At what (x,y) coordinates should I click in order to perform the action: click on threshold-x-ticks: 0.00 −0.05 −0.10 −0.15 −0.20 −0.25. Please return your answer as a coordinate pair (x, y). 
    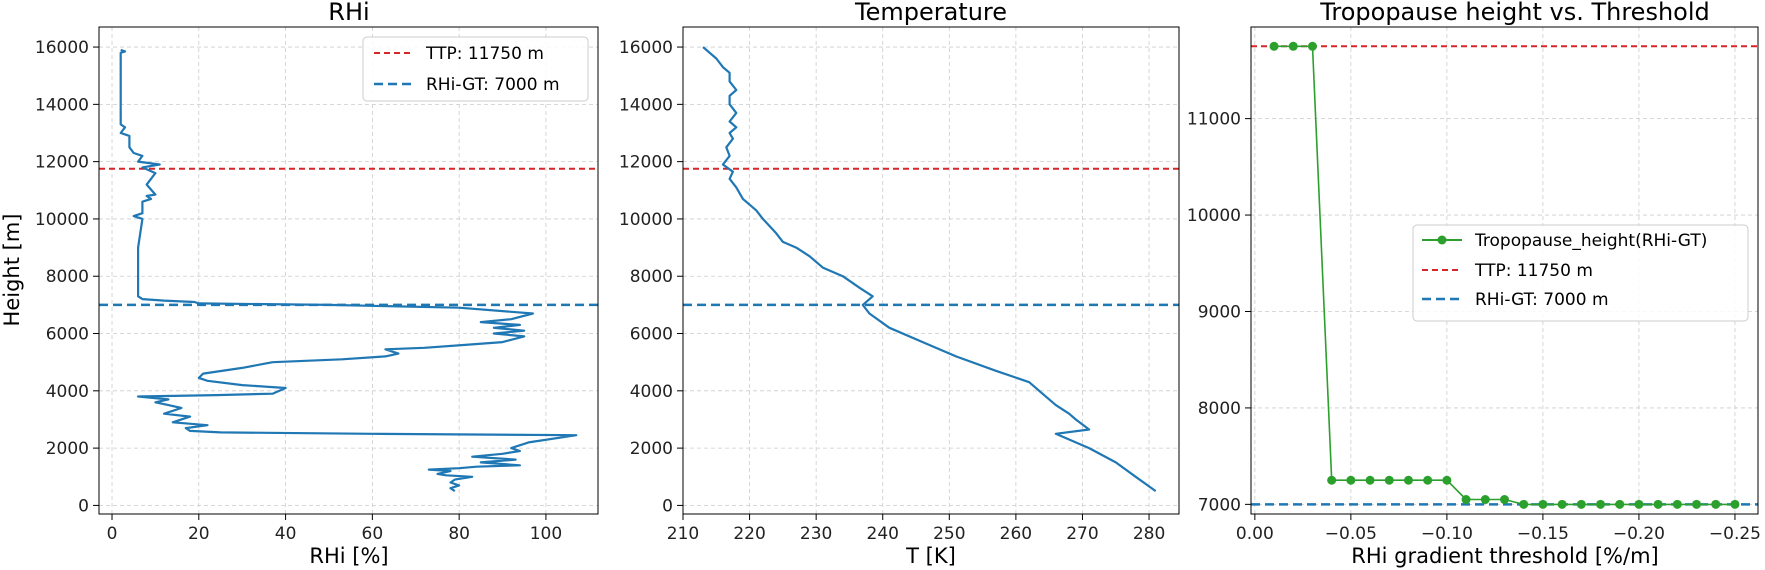
    Looking at the image, I should click on (1498, 529).